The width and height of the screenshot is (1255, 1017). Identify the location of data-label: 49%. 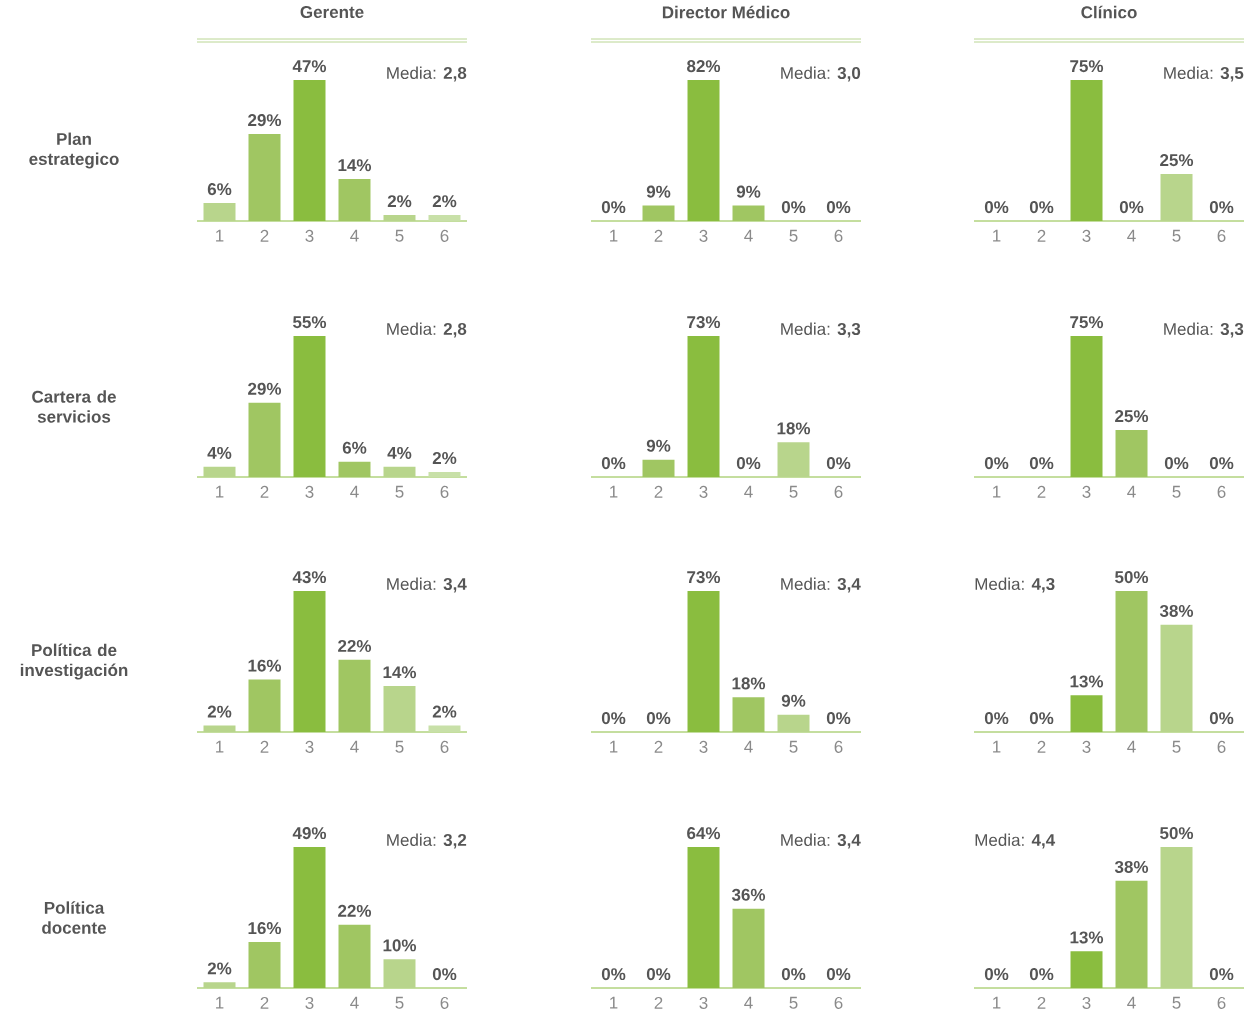
(309, 833).